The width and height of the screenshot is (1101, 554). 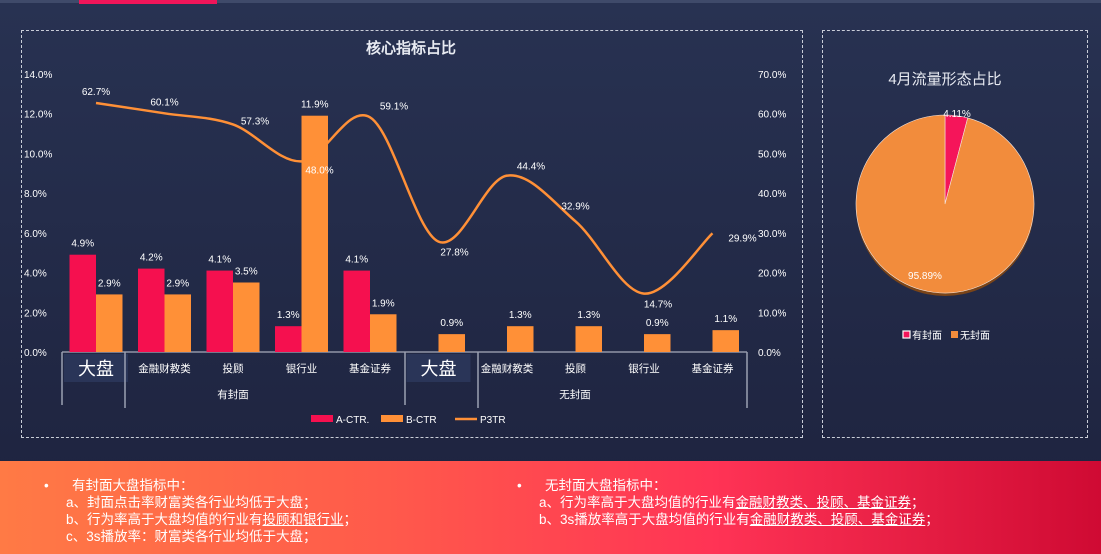 What do you see at coordinates (606, 485) in the screenshot?
I see `summary-heading: 无封面大盘指标中：` at bounding box center [606, 485].